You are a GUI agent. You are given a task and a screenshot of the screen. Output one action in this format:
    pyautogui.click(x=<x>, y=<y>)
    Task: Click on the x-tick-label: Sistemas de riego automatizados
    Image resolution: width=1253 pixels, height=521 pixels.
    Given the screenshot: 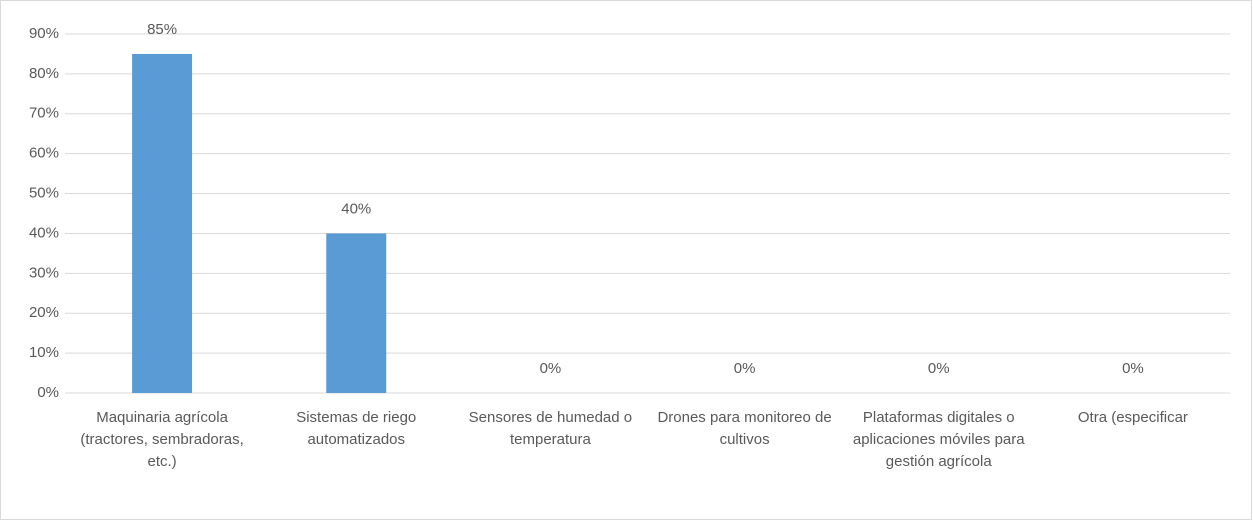 What is the action you would take?
    pyautogui.click(x=356, y=428)
    